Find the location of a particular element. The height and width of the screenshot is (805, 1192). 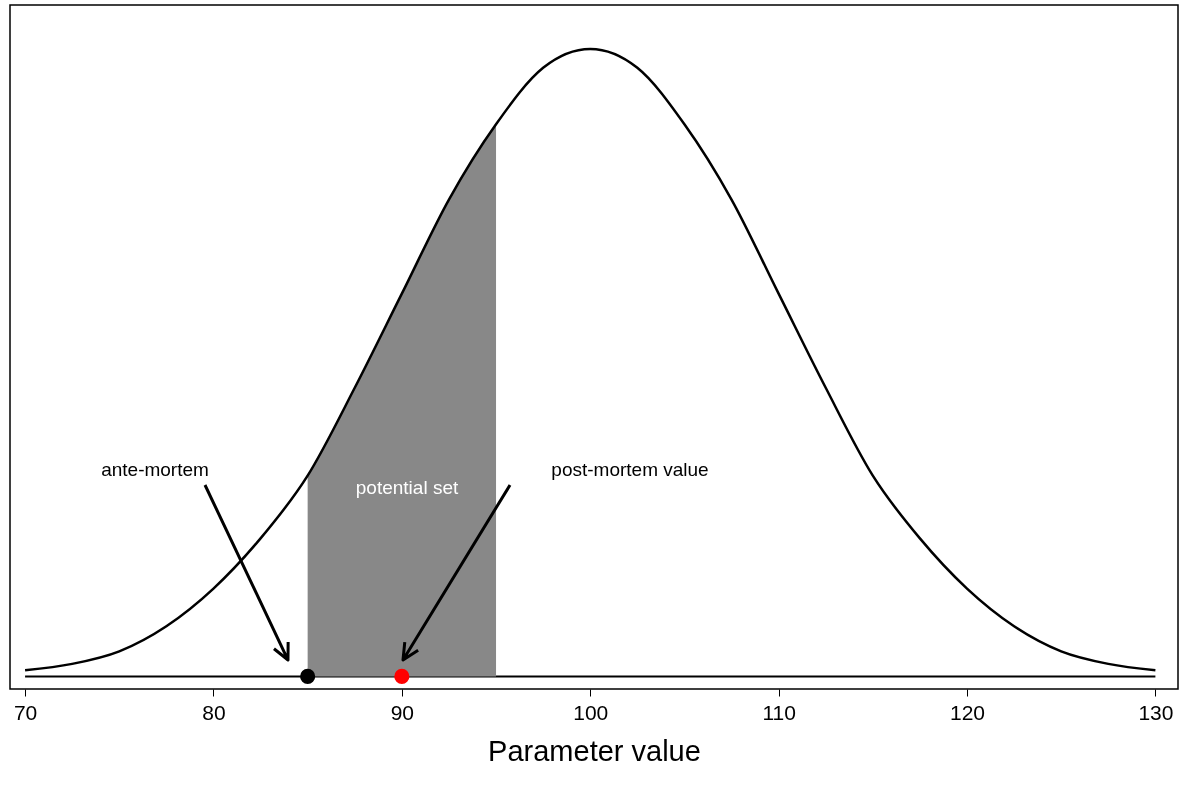

x-tick-label: 110 is located at coordinates (779, 712).